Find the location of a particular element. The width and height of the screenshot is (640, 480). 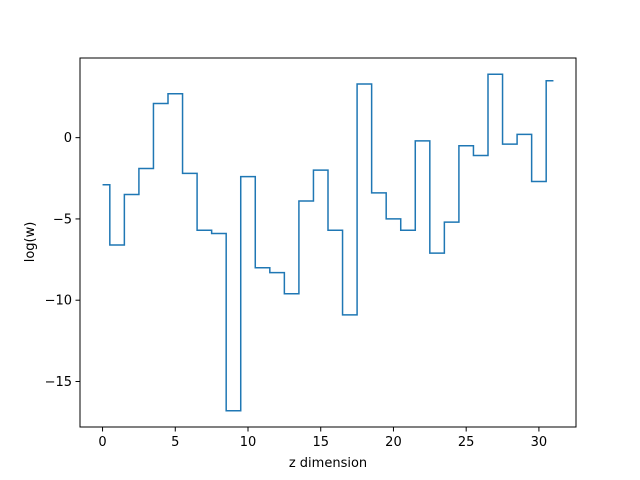

x-tick-label: 5 is located at coordinates (175, 442).